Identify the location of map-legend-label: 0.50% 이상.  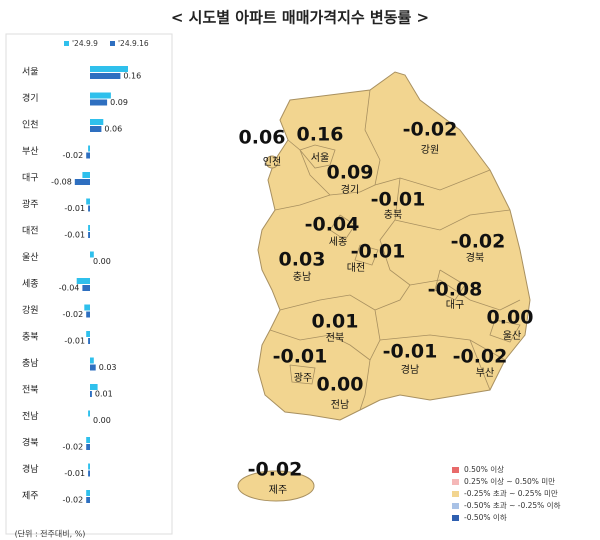
(484, 469).